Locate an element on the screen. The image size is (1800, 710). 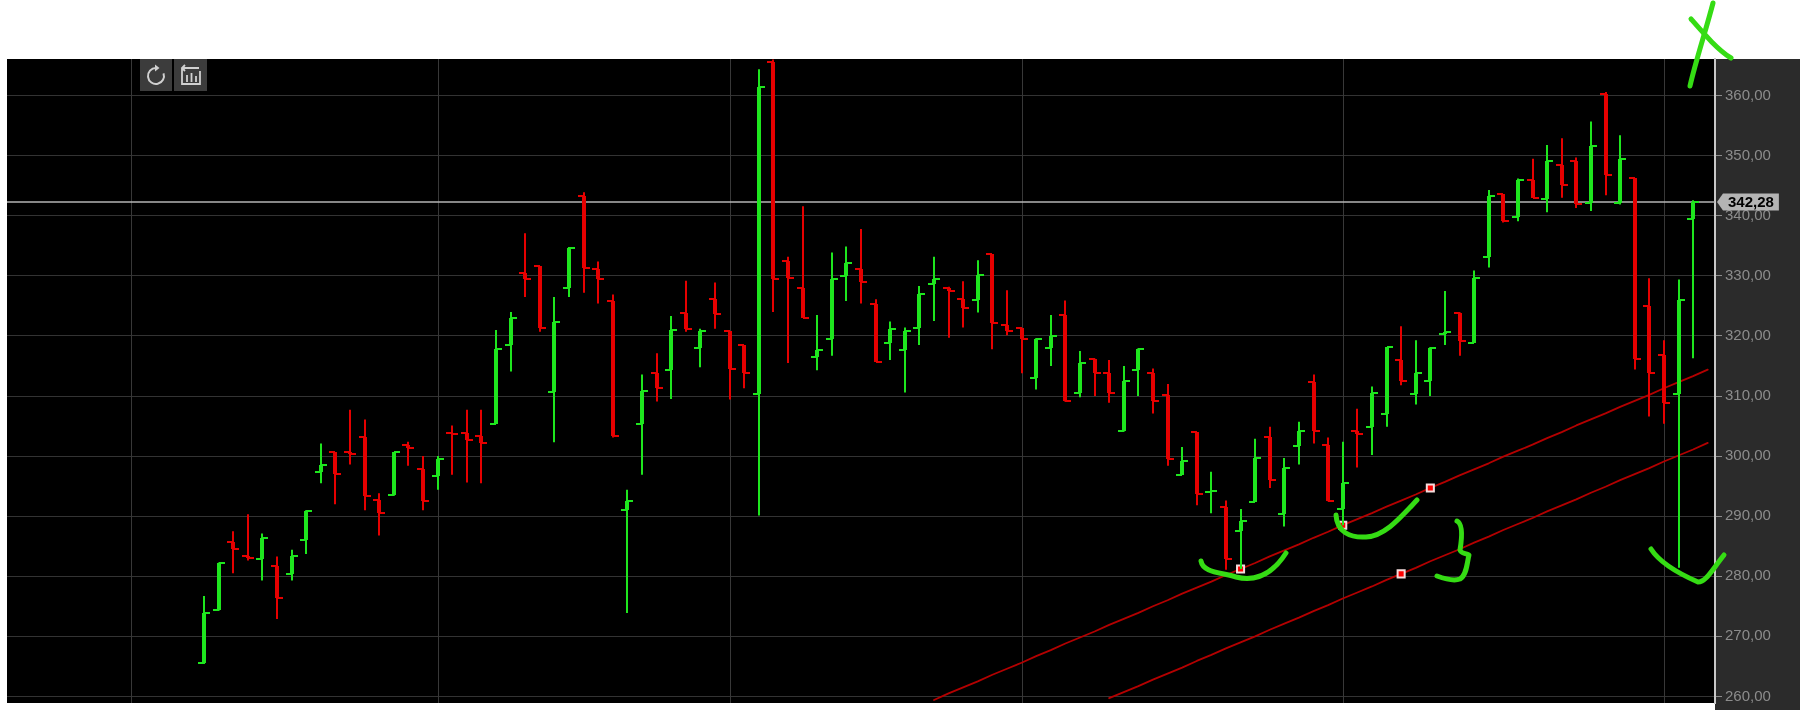
y-tick-label: 320,00 is located at coordinates (1748, 335).